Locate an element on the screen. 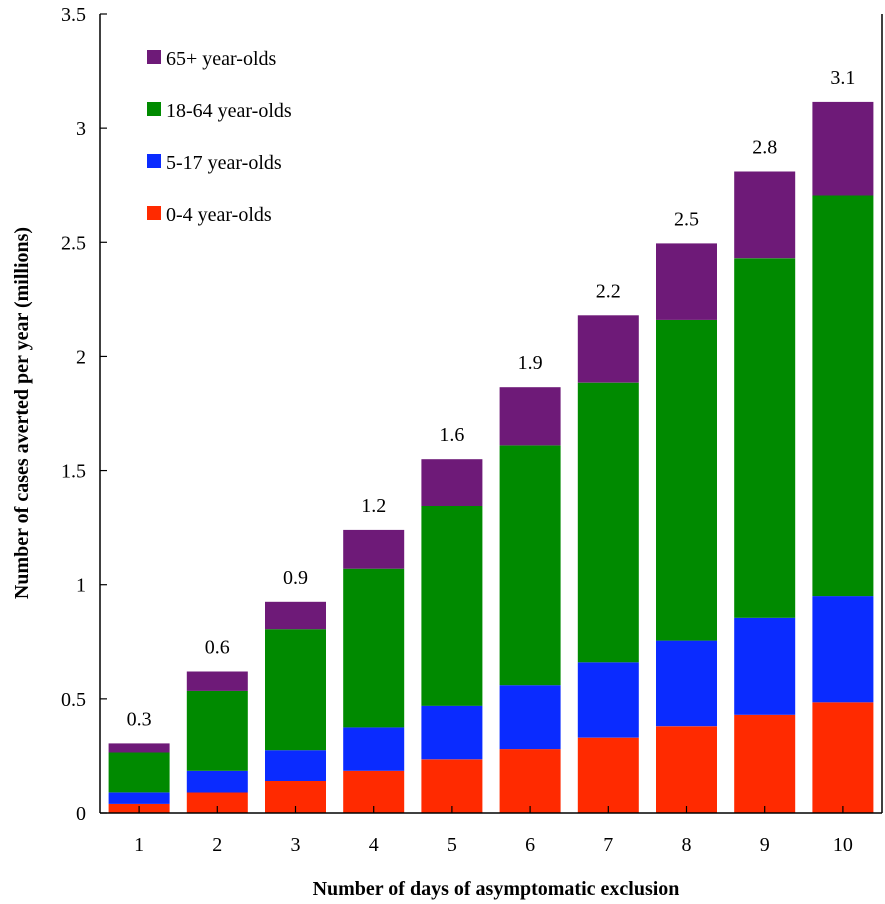 The width and height of the screenshot is (885, 904). x-tick-label: 9 is located at coordinates (765, 845).